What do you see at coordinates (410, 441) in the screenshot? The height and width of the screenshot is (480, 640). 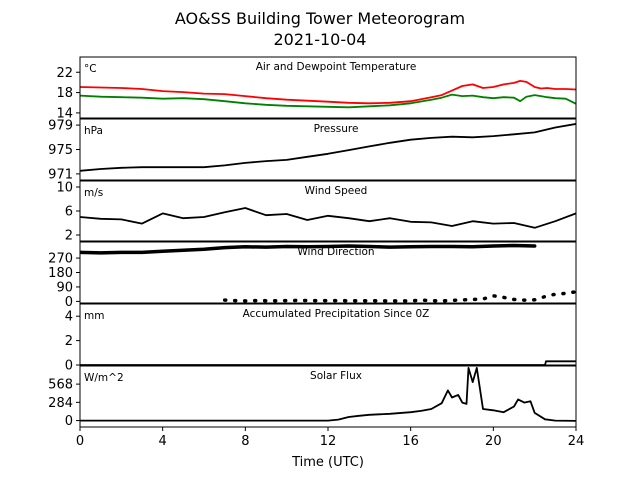 I see `xtick-label: 16` at bounding box center [410, 441].